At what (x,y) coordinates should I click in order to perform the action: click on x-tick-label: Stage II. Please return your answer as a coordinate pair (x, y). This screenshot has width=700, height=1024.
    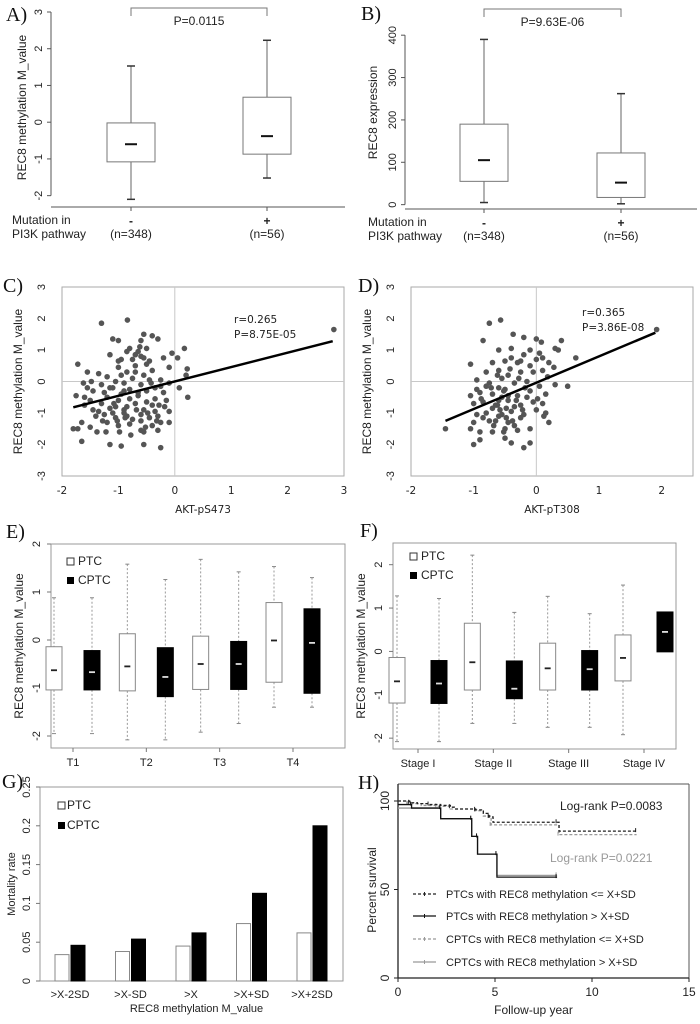
    Looking at the image, I should click on (493, 764).